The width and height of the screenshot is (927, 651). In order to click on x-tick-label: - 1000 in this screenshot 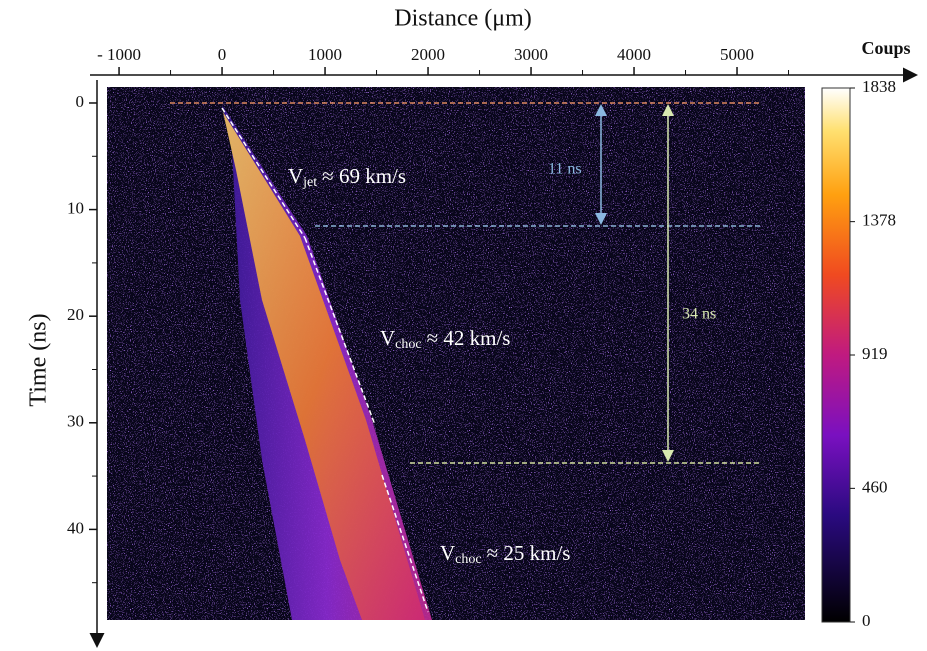, I will do `click(119, 54)`.